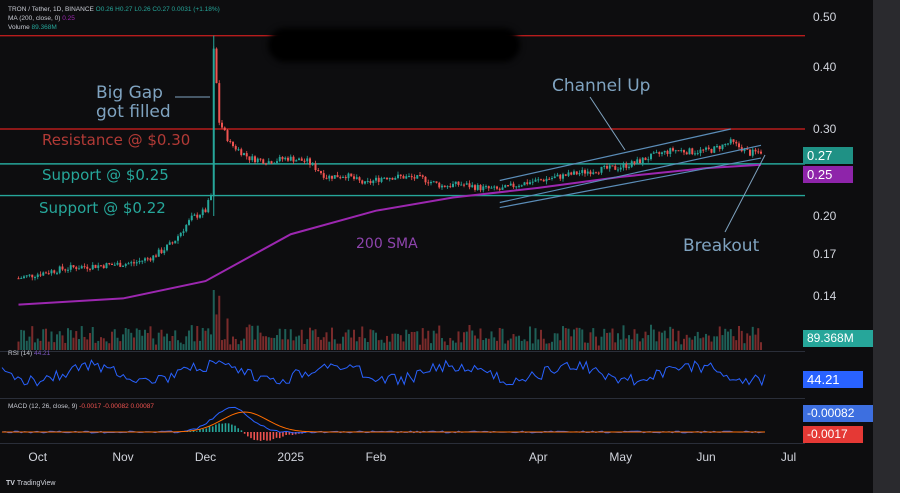 Image resolution: width=900 pixels, height=493 pixels. I want to click on rsi-legend: RSI (14) 44.21, so click(29, 354).